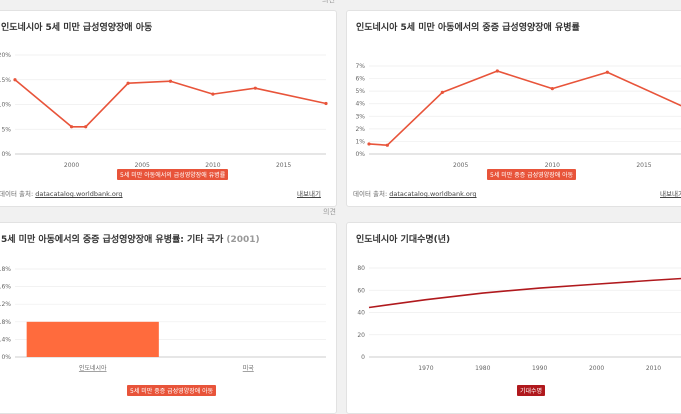  I want to click on y-tick-label: 40, so click(361, 313).